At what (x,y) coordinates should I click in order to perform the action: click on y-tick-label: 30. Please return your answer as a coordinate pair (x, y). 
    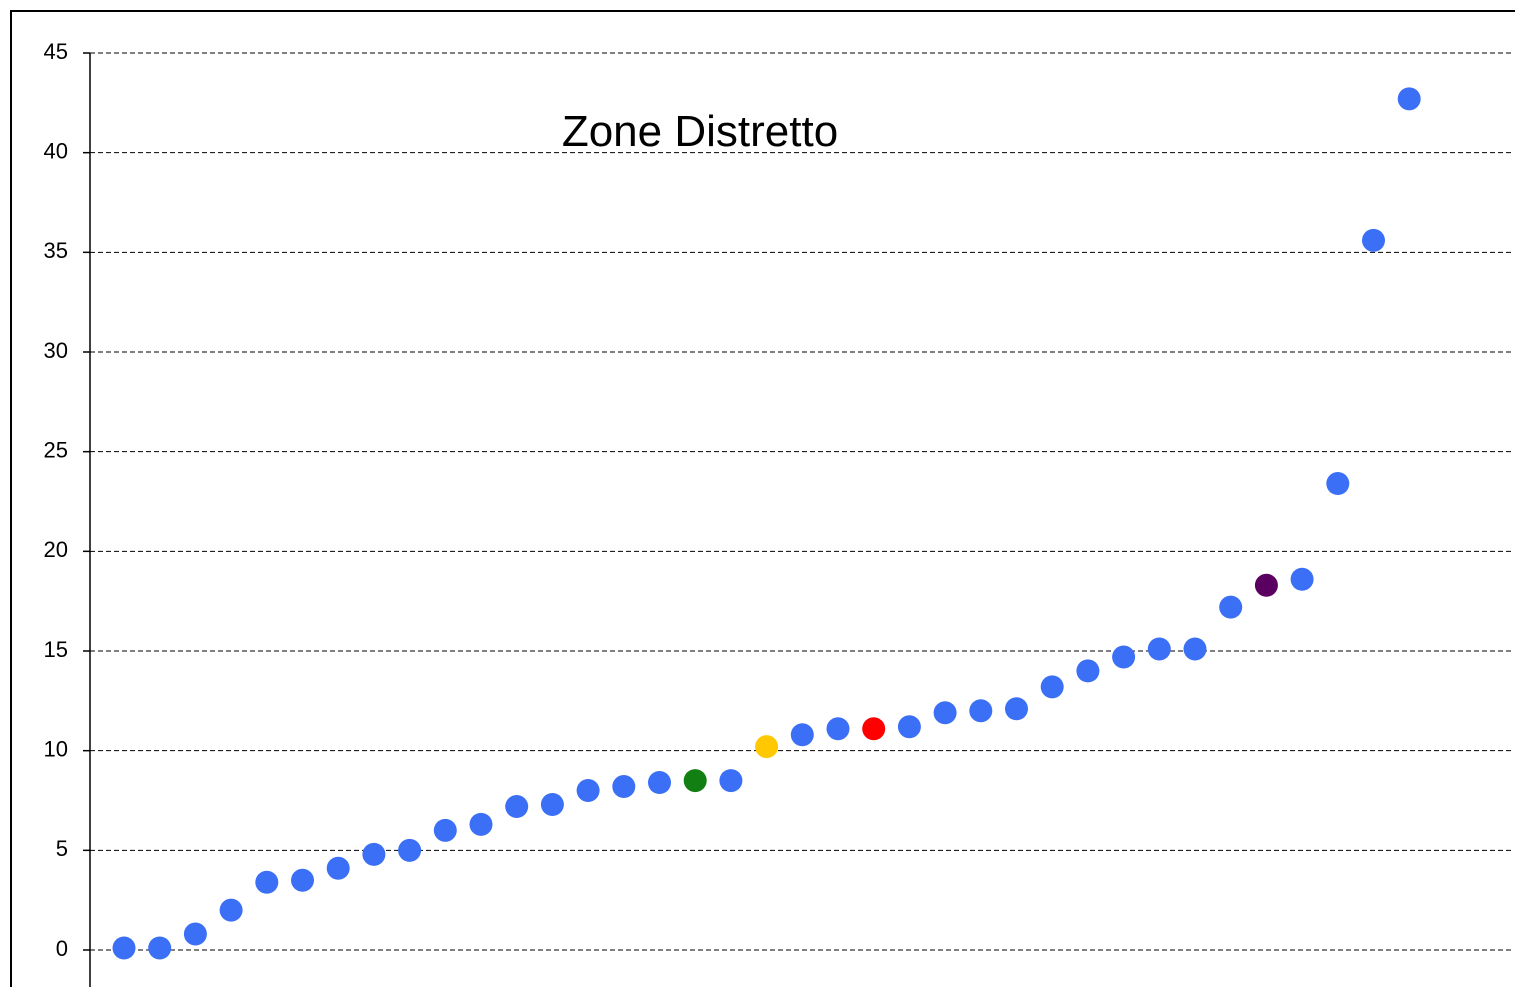
    Looking at the image, I should click on (56, 350).